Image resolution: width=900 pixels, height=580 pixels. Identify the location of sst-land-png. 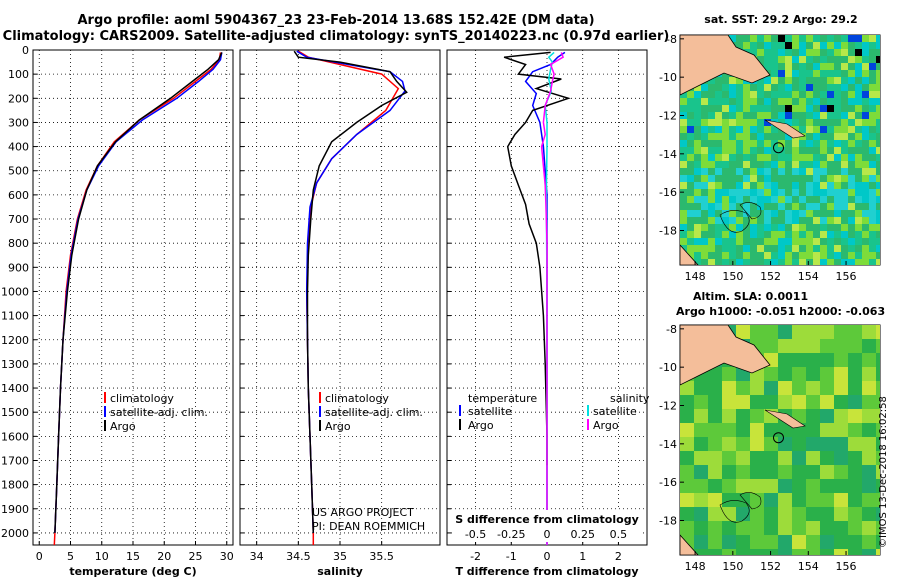
(725, 65).